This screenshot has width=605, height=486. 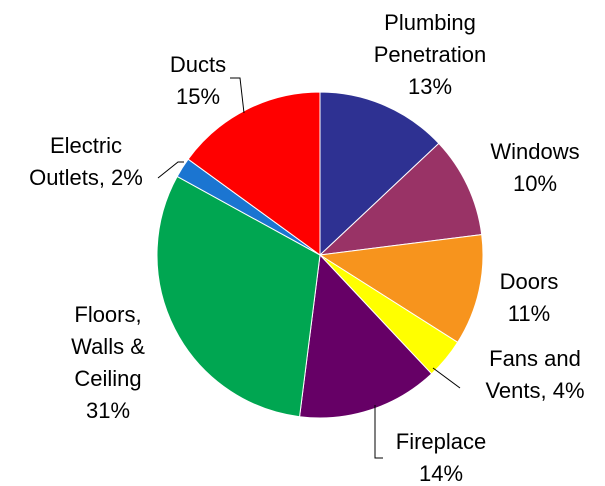 What do you see at coordinates (441, 473) in the screenshot?
I see `slice-label-line: 14%` at bounding box center [441, 473].